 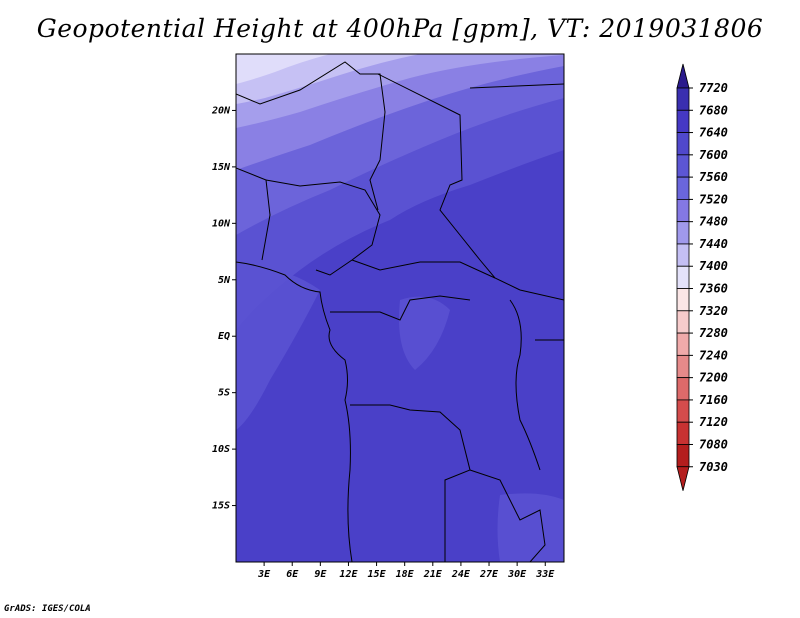 What do you see at coordinates (224, 280) in the screenshot?
I see `y-tick-label: 5N` at bounding box center [224, 280].